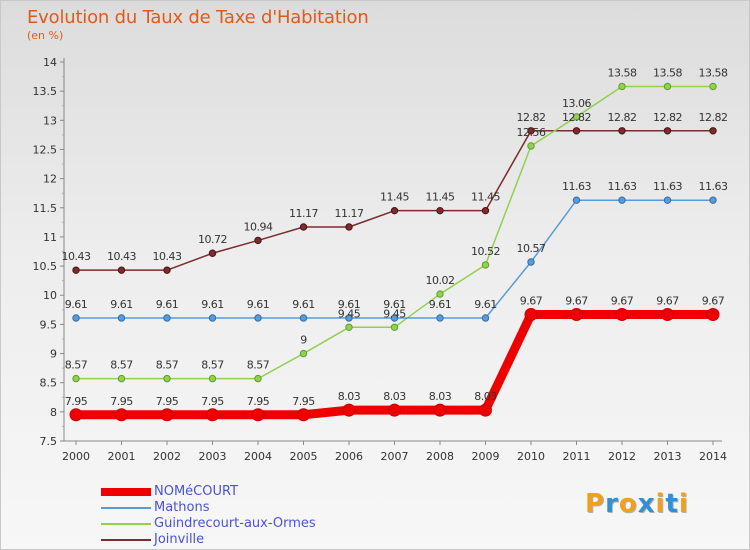  Describe the element at coordinates (182, 507) in the screenshot. I see `legend-label: Mathons` at that location.